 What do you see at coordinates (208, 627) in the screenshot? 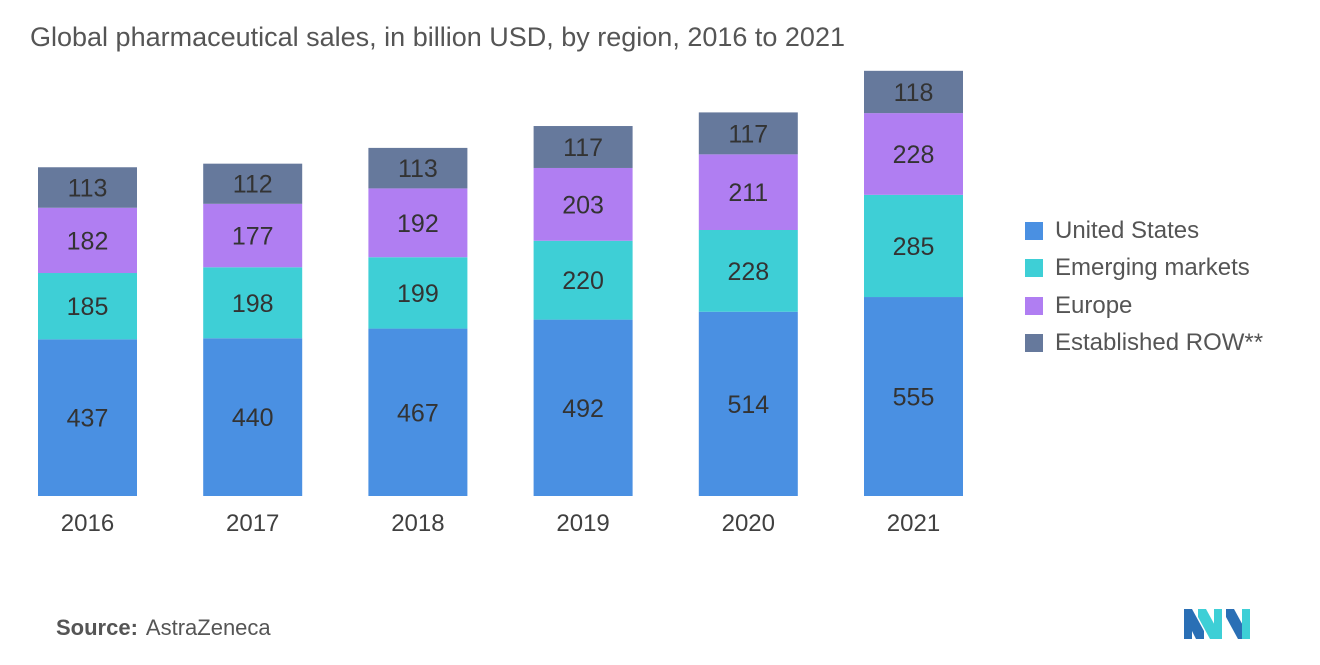
I see `source-value: AstraZeneca` at bounding box center [208, 627].